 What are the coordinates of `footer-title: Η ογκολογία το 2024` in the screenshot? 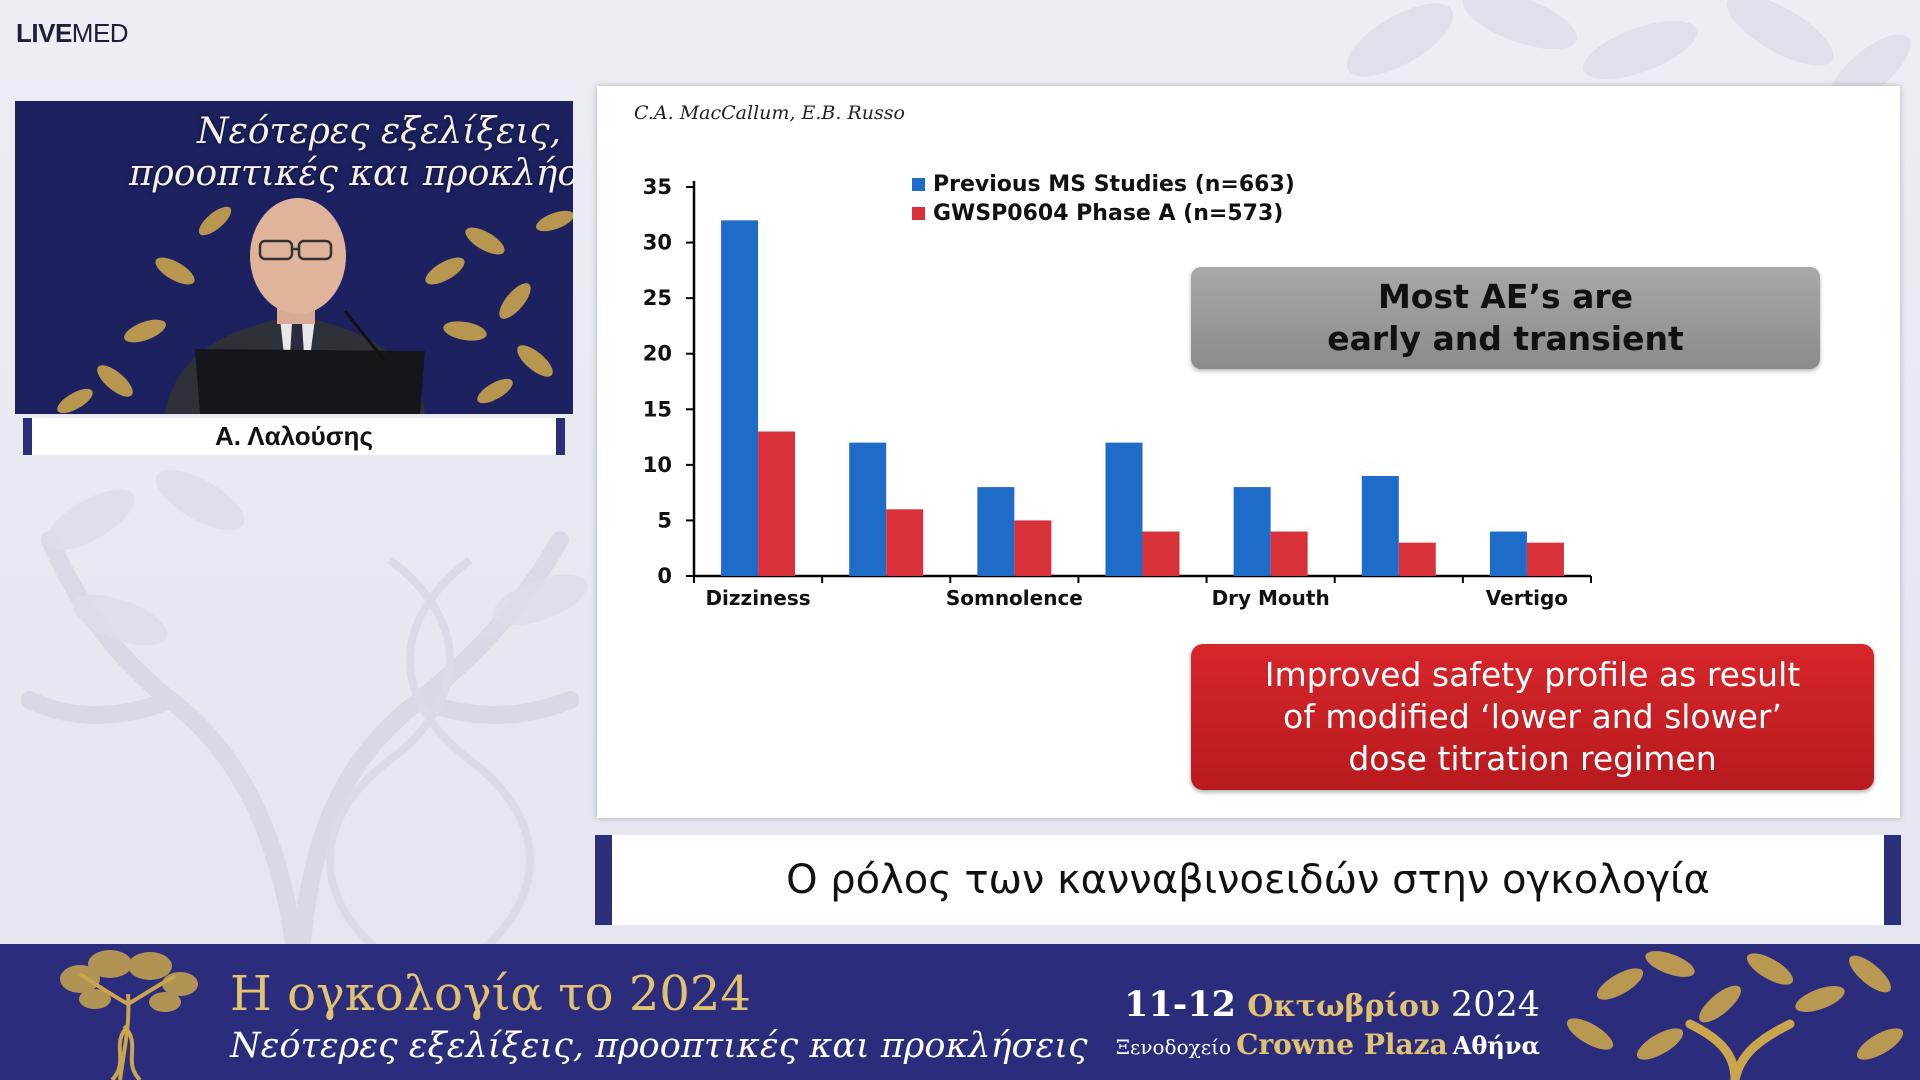 It's located at (490, 994).